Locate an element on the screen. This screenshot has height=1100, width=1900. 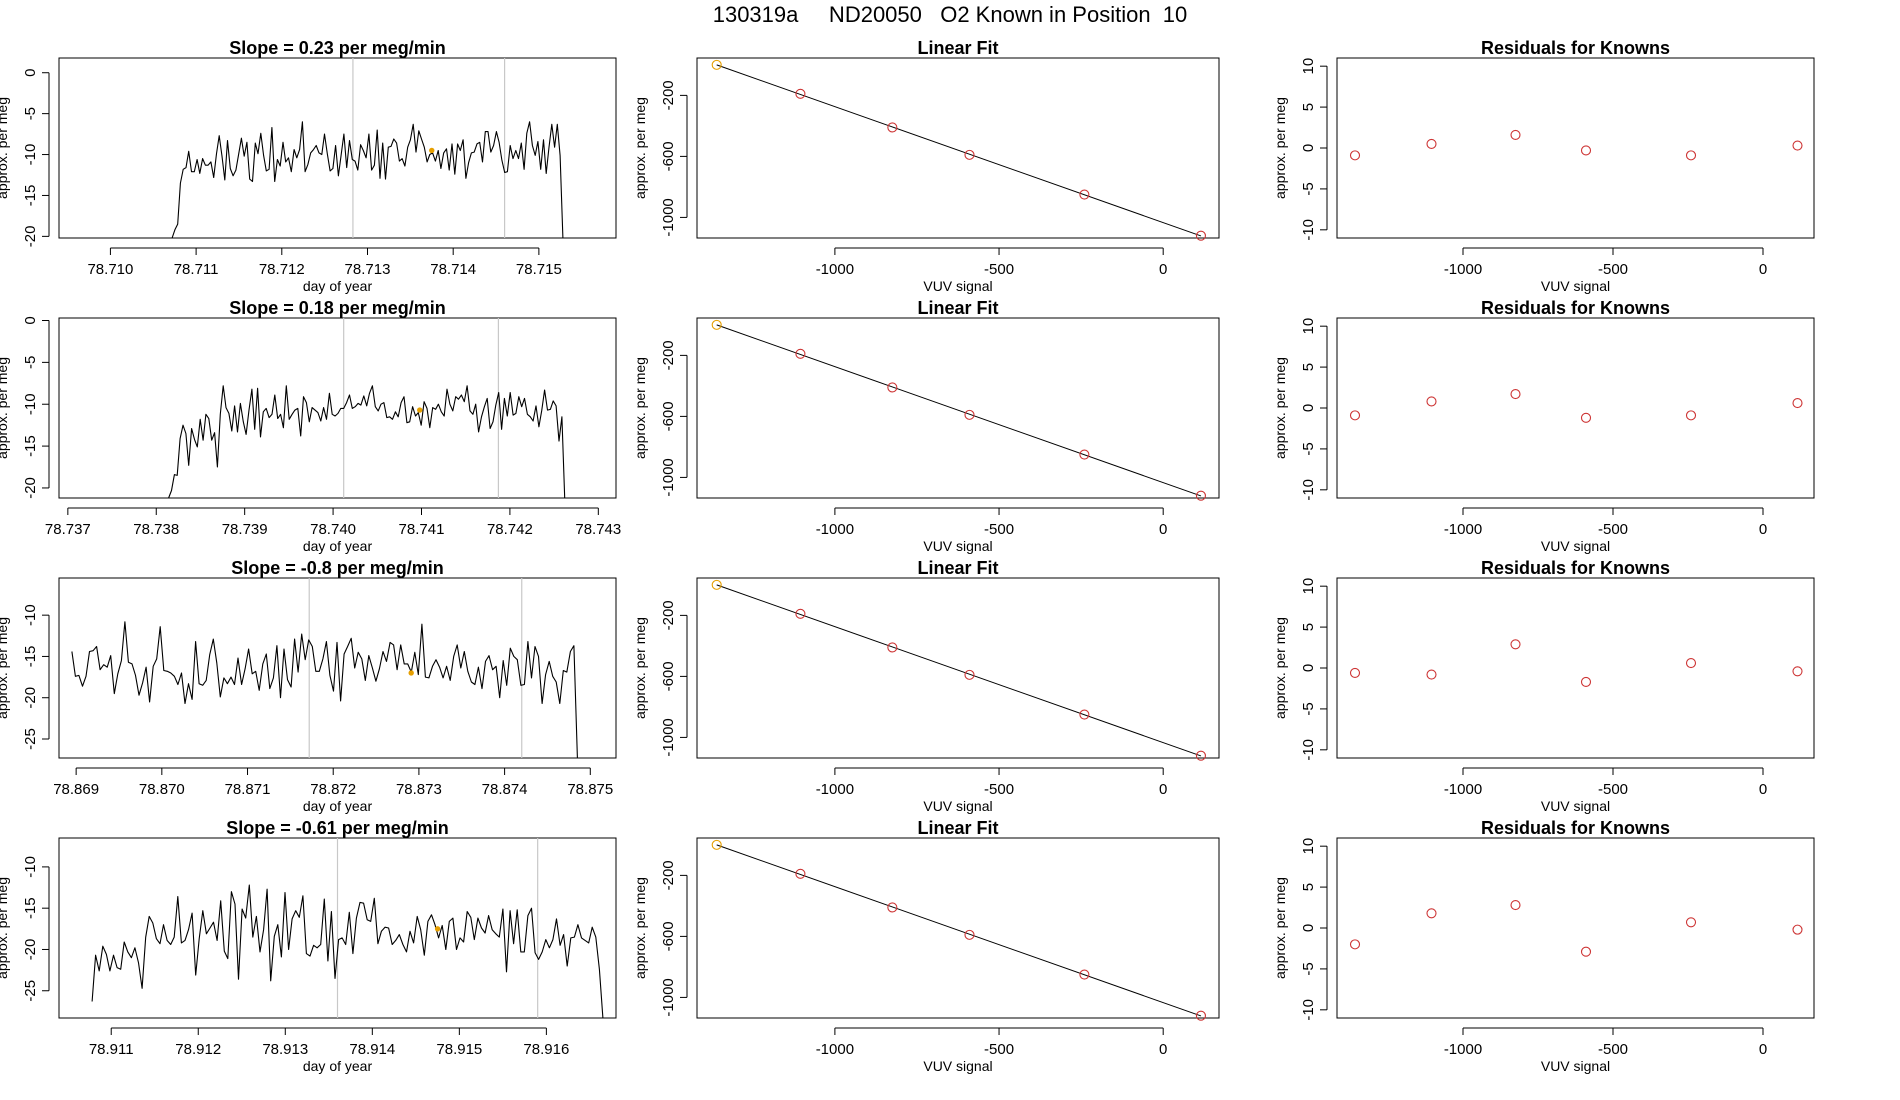
x-tick-label: 78.871 is located at coordinates (248, 789).